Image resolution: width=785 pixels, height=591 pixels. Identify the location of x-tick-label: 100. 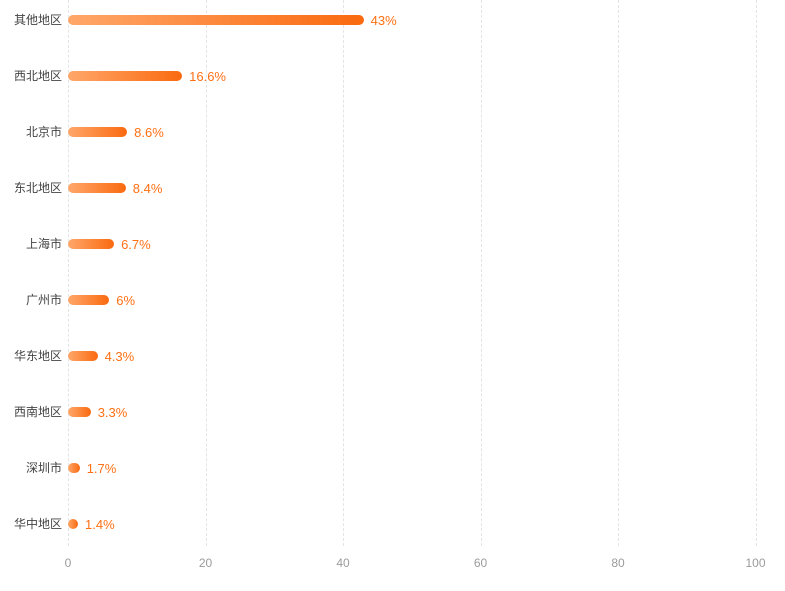
(755, 563).